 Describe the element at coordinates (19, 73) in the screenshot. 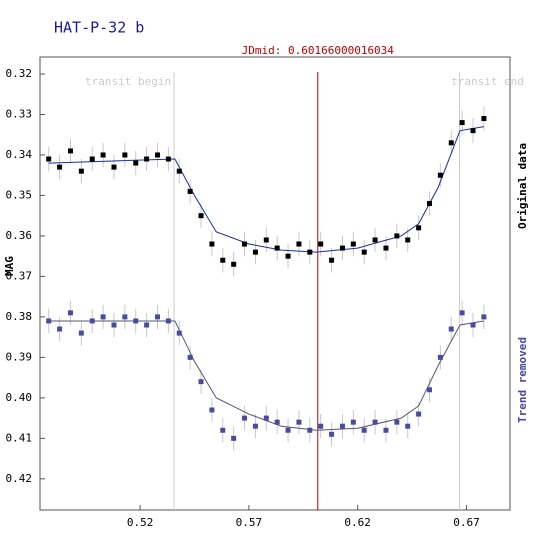

I see `y-tick-label: 0.32` at that location.